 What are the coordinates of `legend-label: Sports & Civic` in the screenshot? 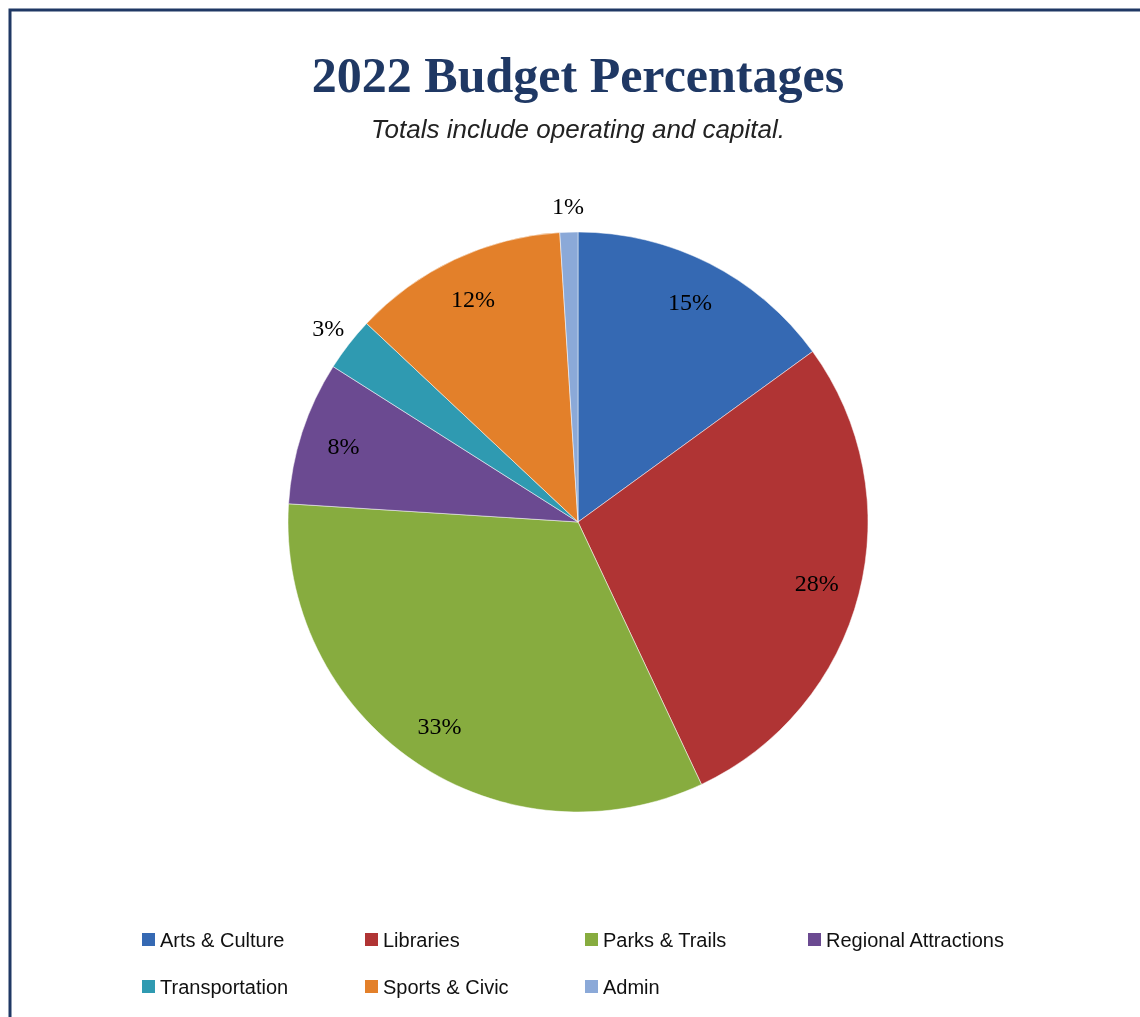 It's located at (446, 987).